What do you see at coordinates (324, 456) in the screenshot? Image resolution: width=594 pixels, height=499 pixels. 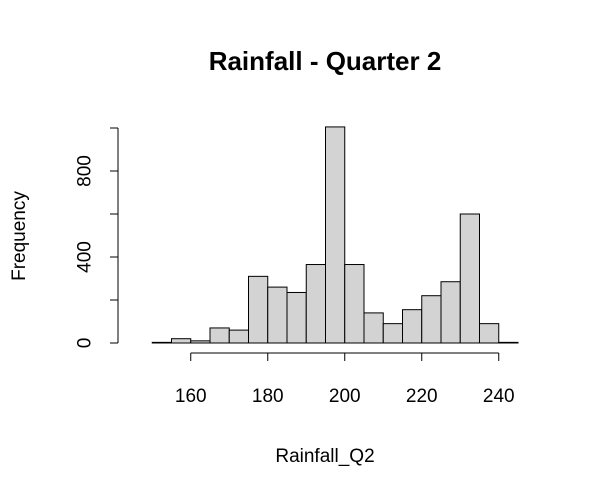 I see `x-axis-label: Rainfall_Q2` at bounding box center [324, 456].